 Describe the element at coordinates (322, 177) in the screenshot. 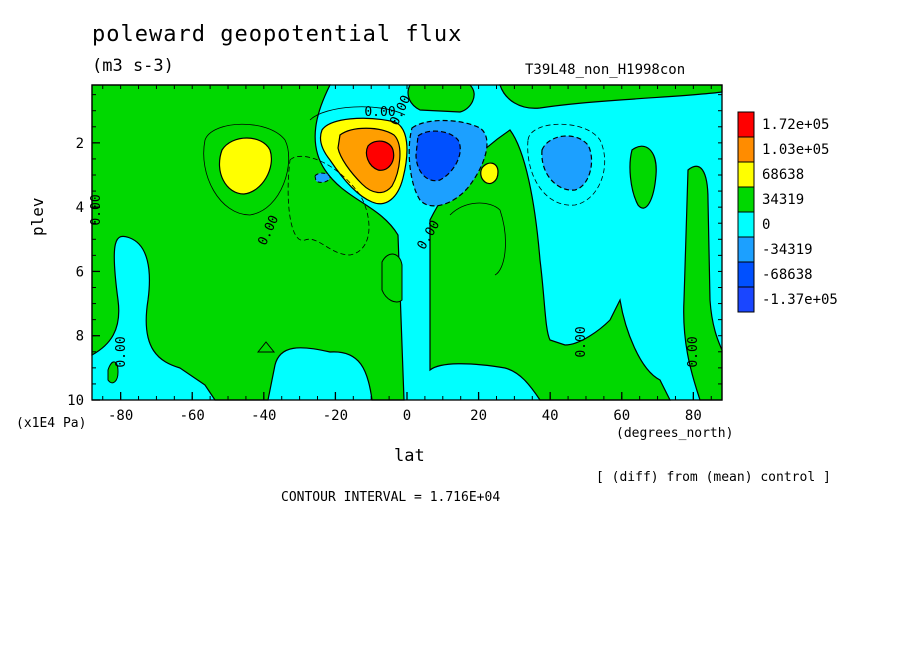

I see `lightblue-small-sh` at that location.